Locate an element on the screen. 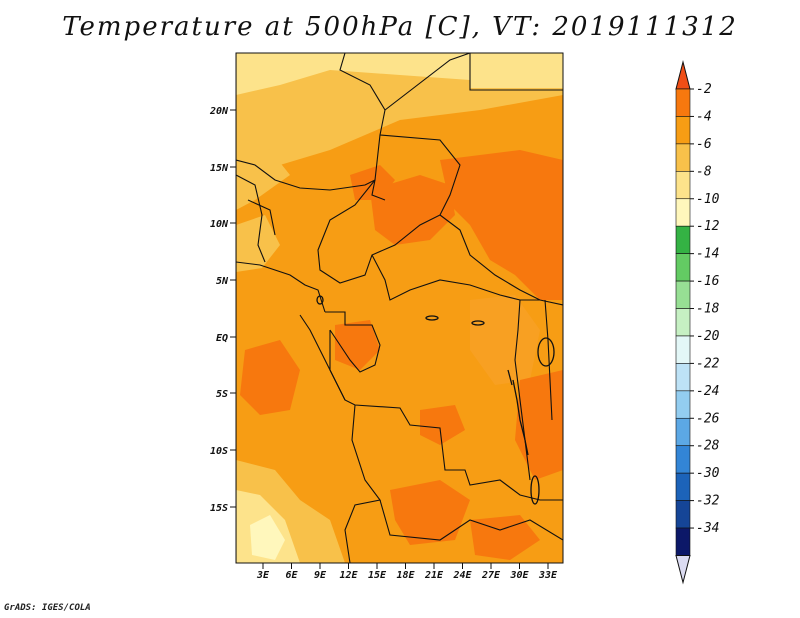 This screenshot has height=618, width=800. lon-tick-label: 24E is located at coordinates (462, 575).